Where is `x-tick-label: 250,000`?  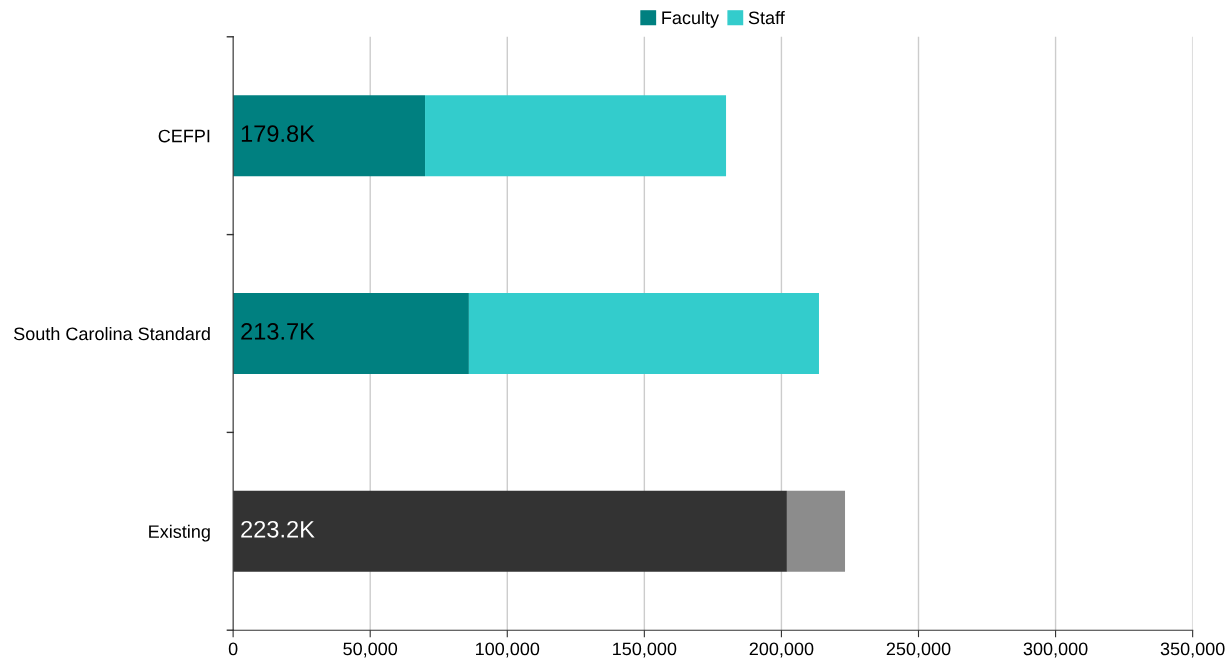
x-tick-label: 250,000 is located at coordinates (918, 650).